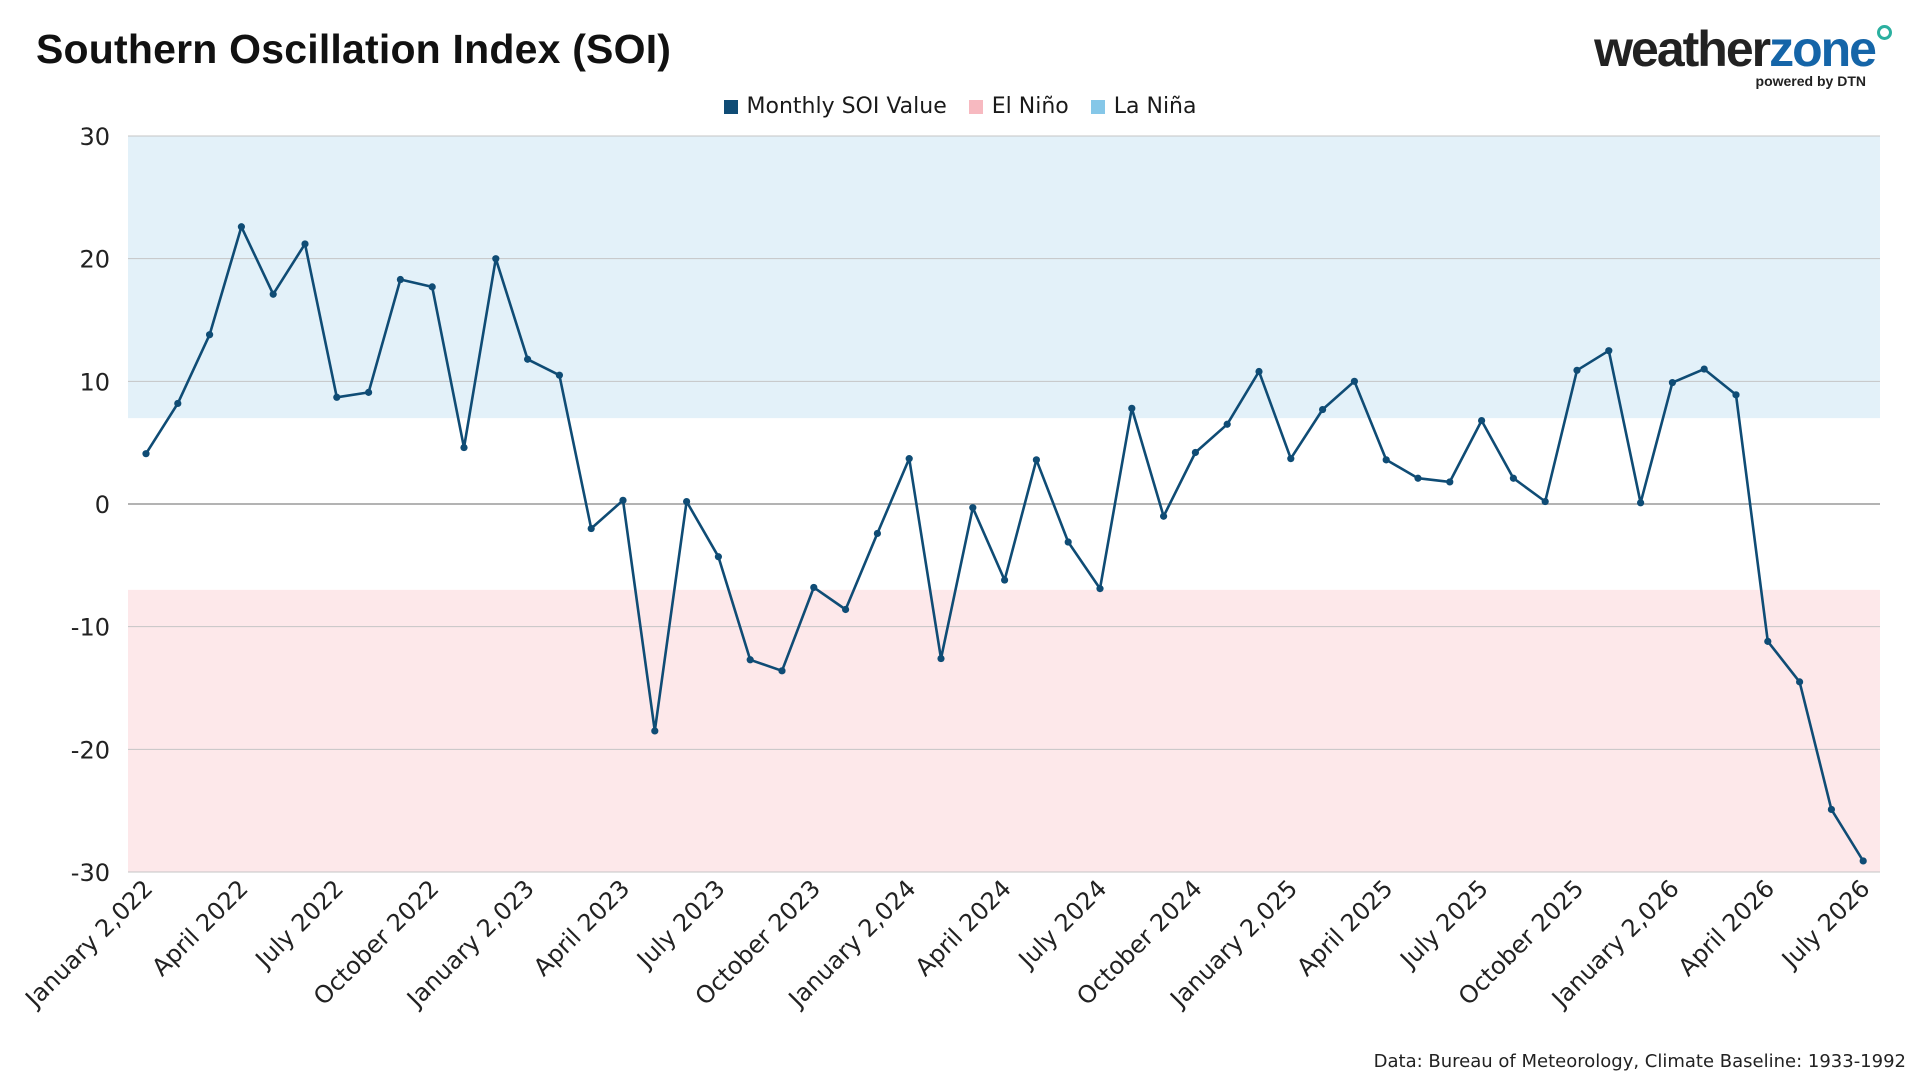 This screenshot has width=1920, height=1080. What do you see at coordinates (1030, 106) in the screenshot?
I see `legend-label-el-nino: El Niño` at bounding box center [1030, 106].